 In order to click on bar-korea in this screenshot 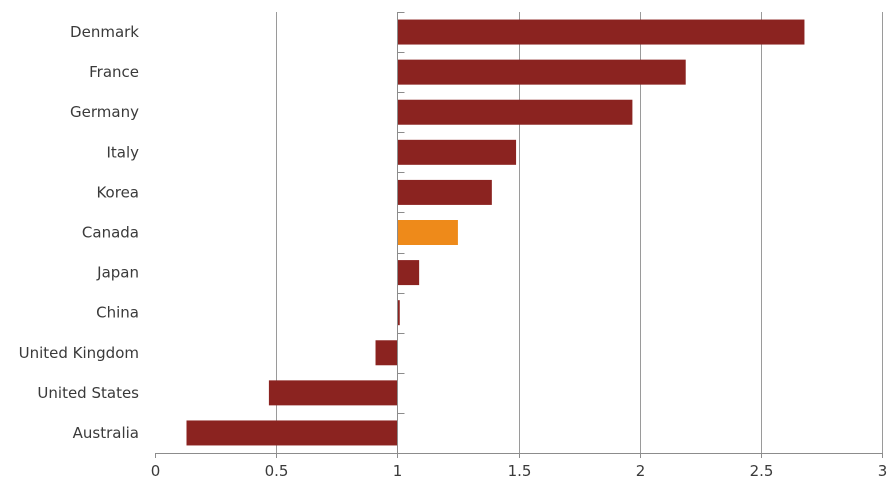, I will do `click(444, 192)`.